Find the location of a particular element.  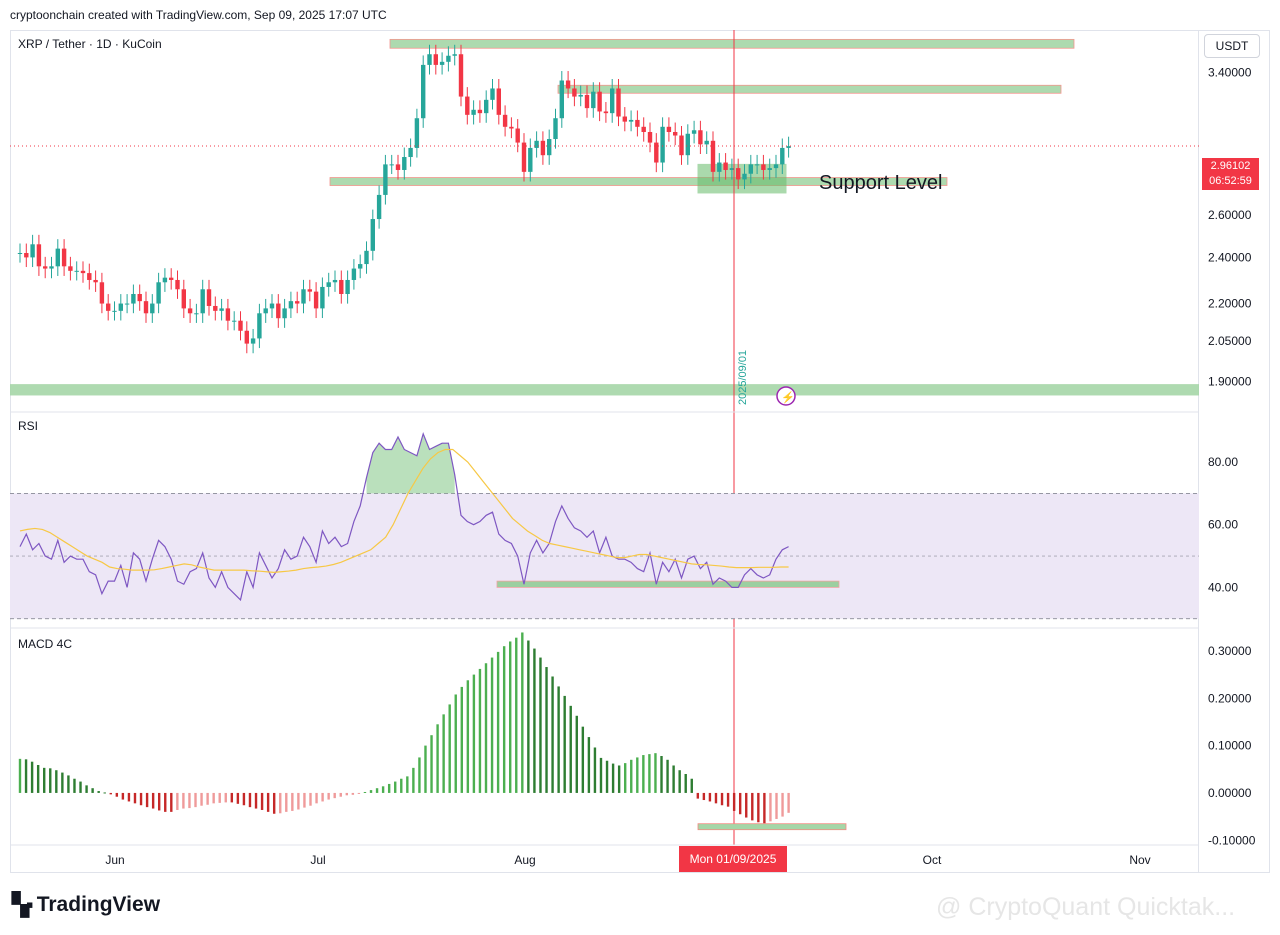

last-price-label: 2.96102 06:52:59 is located at coordinates (1230, 174).